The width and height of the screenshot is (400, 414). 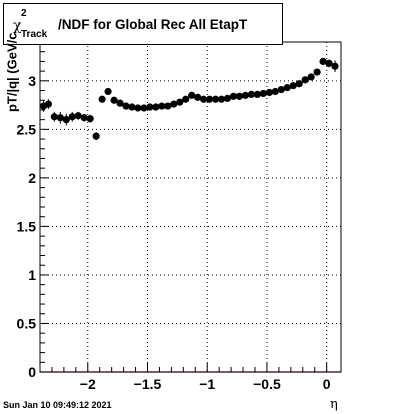 I want to click on x-tick-label: −1, so click(x=207, y=384).